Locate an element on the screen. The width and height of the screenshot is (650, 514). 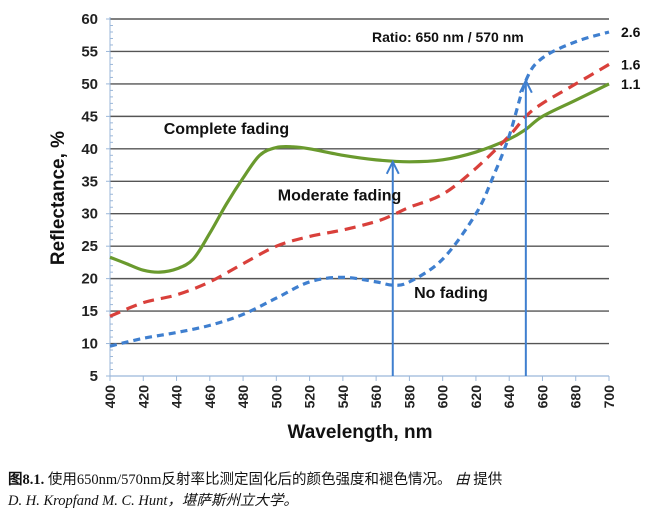
y-axis-title: Reflectance, % is located at coordinates (58, 198).